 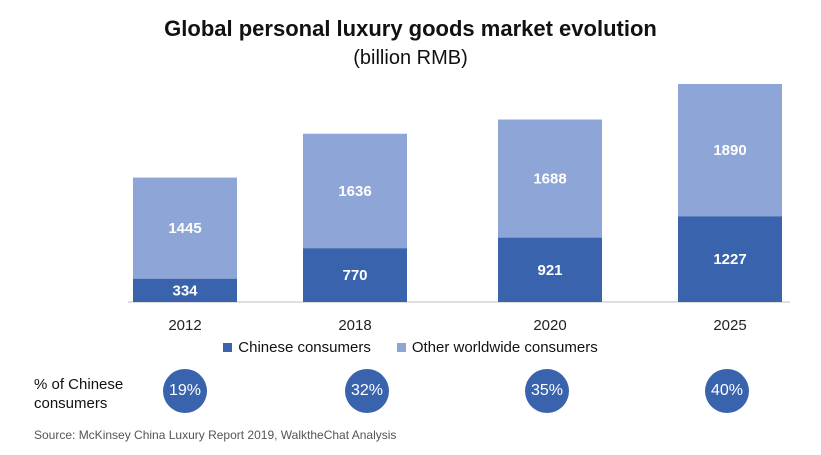 I want to click on chart-subtitle: (billion RMB), so click(x=410, y=58).